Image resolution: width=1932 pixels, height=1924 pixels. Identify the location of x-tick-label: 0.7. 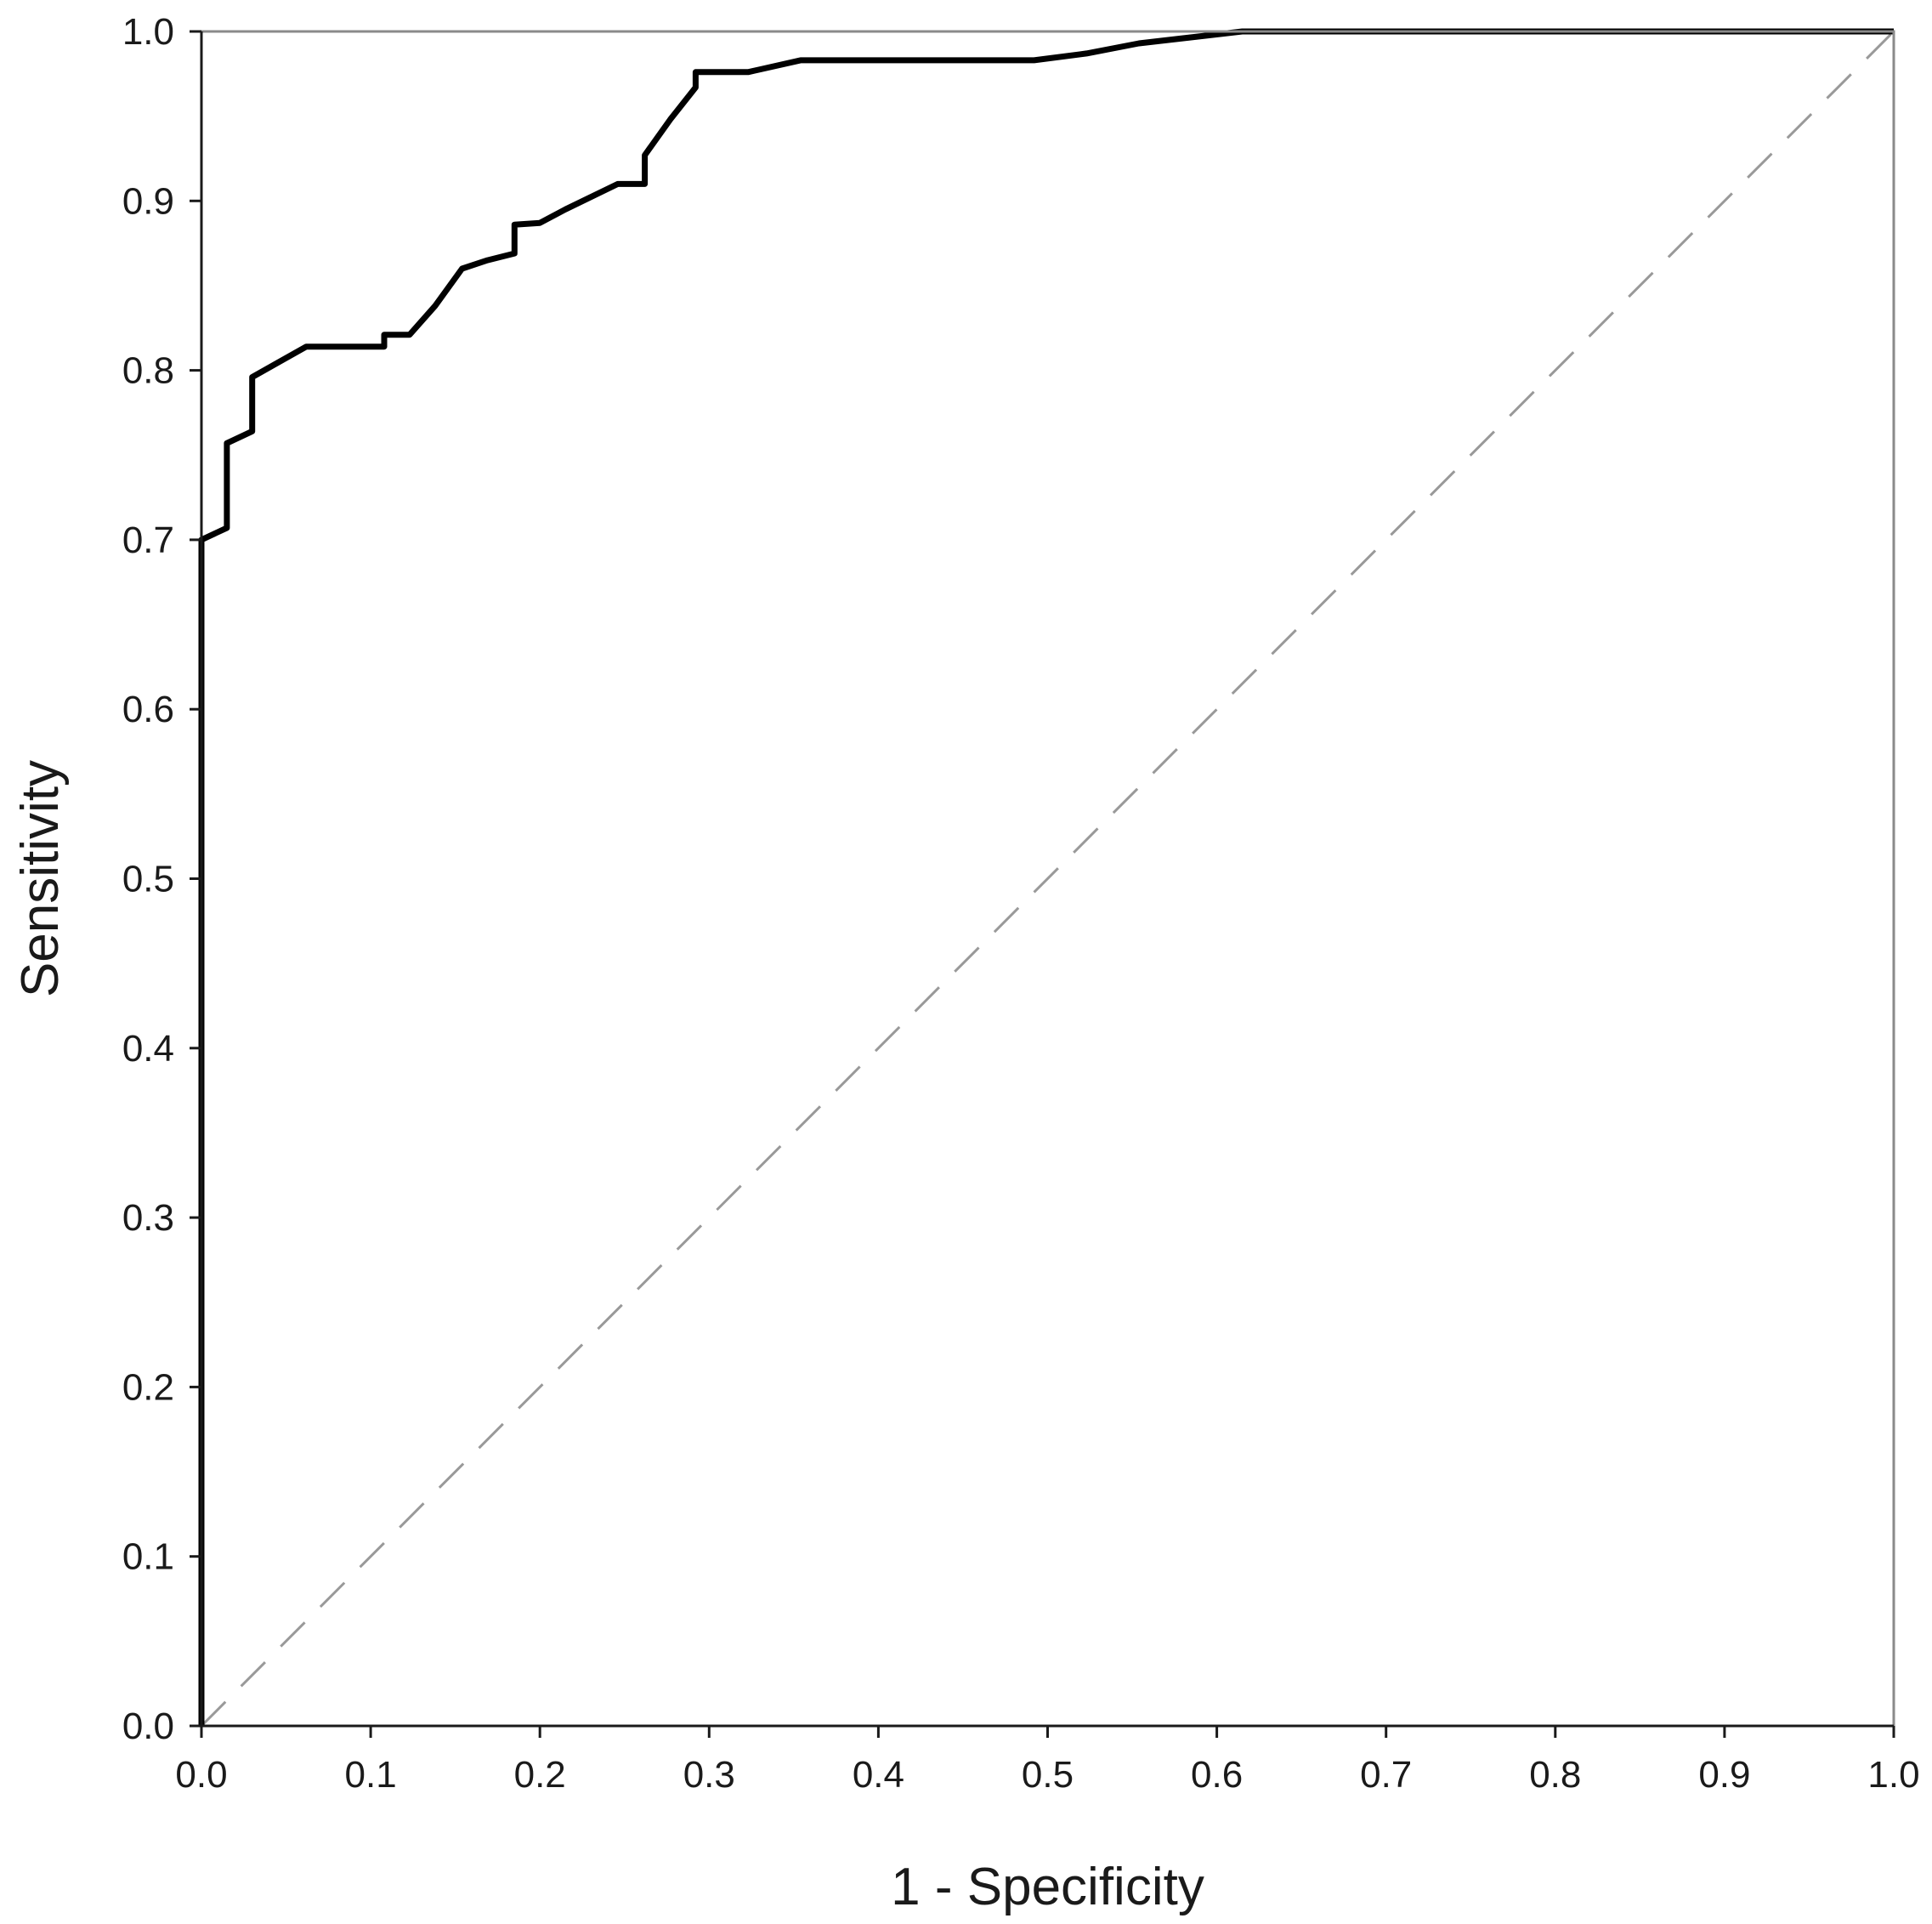
(1386, 1775).